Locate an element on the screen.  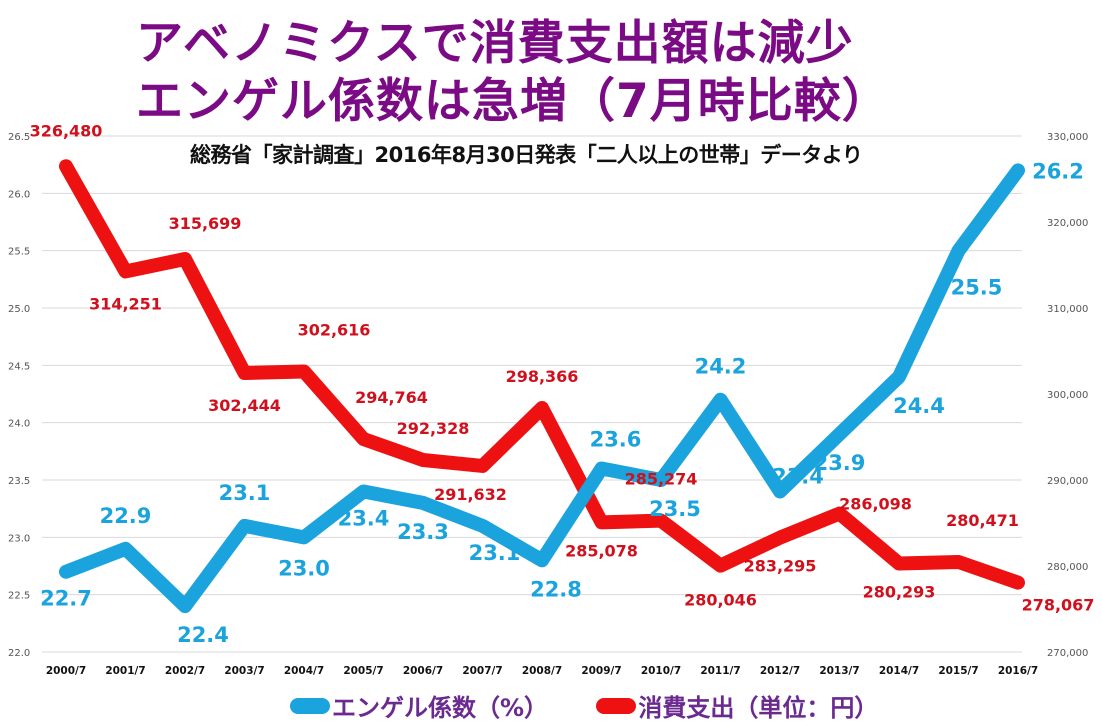
x-axis-tick-label: 2015/7 is located at coordinates (958, 671).